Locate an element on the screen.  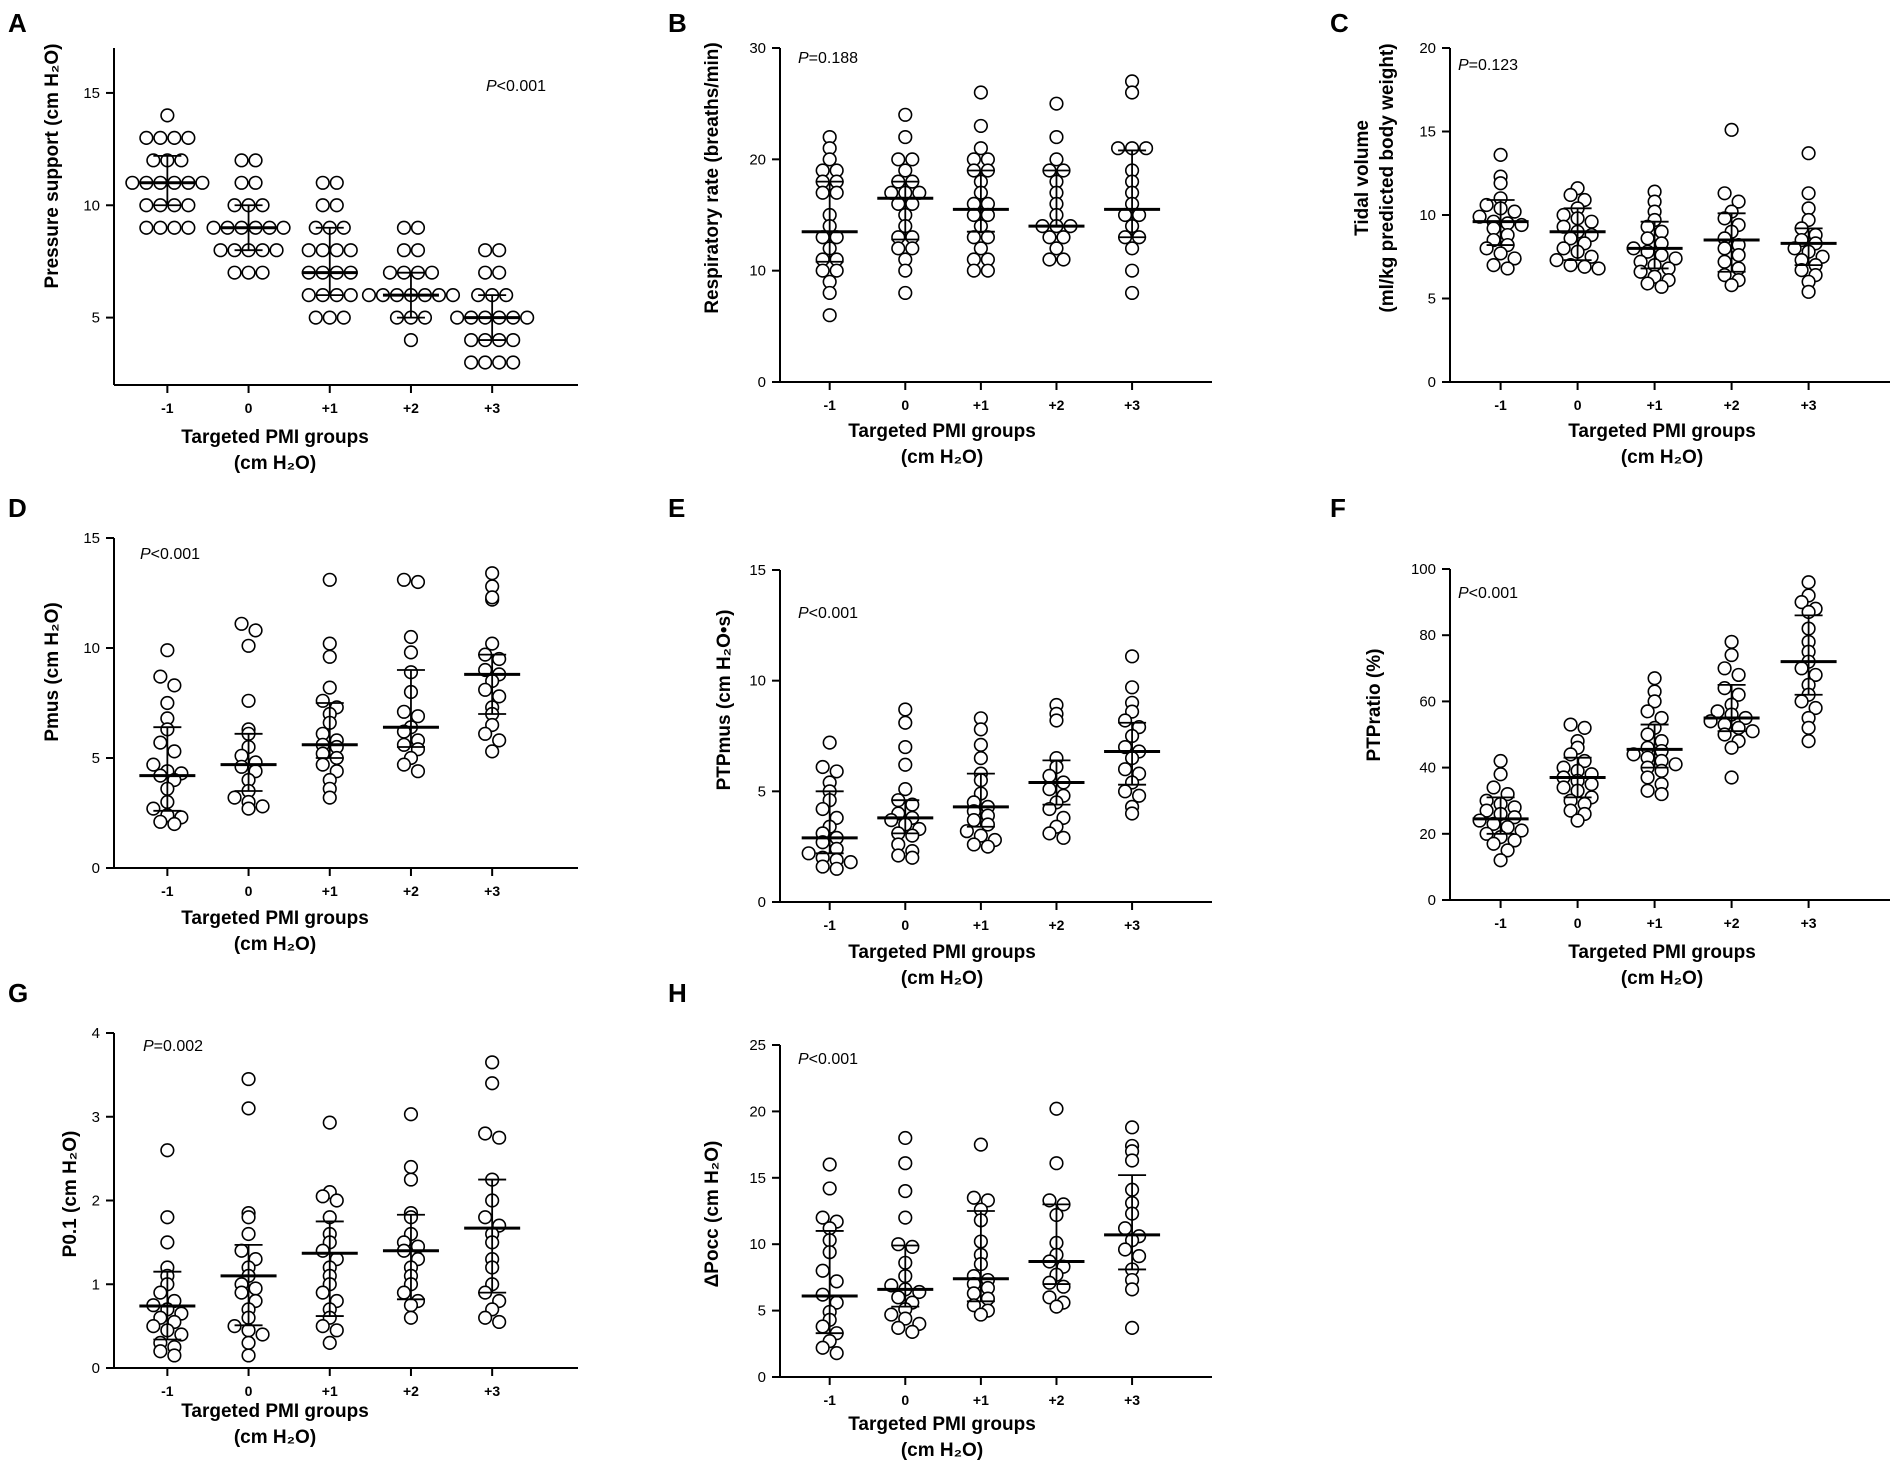
y-tick-label-g: 4 is located at coordinates (96, 1033).